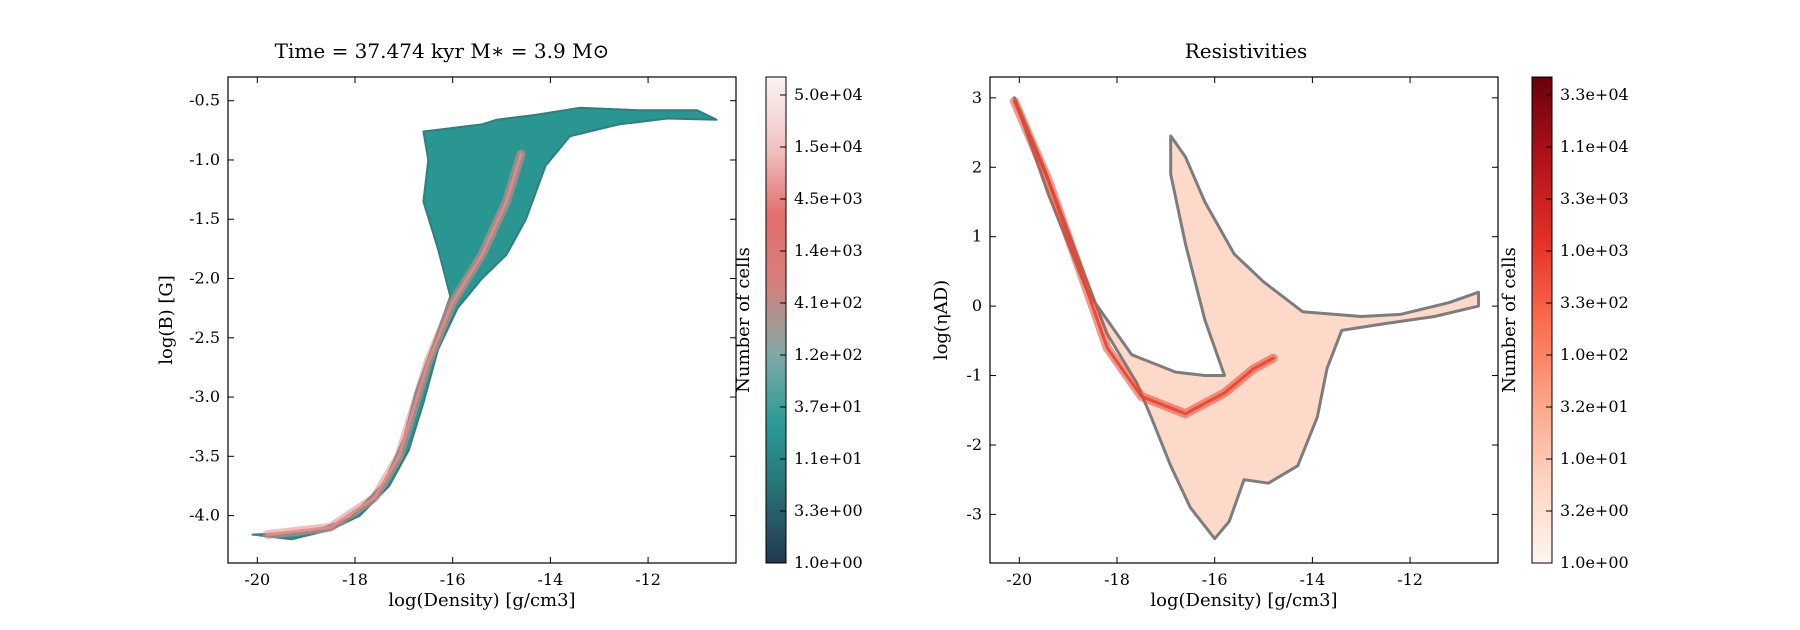 This screenshot has height=630, width=1800. What do you see at coordinates (828, 302) in the screenshot?
I see `left-colorbar-tick-label: 4.1e+02` at bounding box center [828, 302].